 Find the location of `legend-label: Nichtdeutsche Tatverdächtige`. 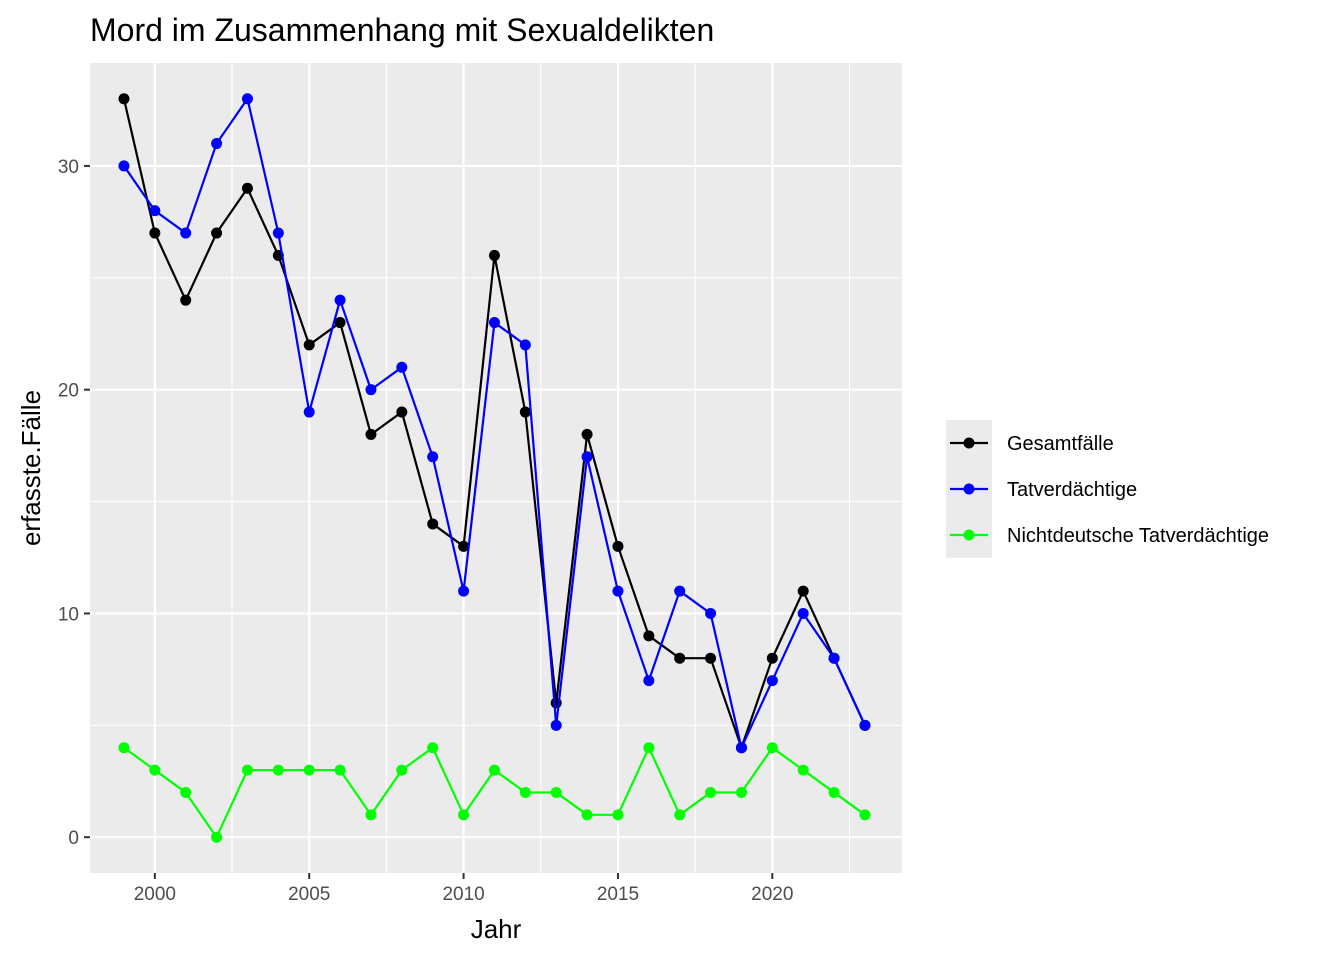

legend-label: Nichtdeutsche Tatverdächtige is located at coordinates (1138, 536).